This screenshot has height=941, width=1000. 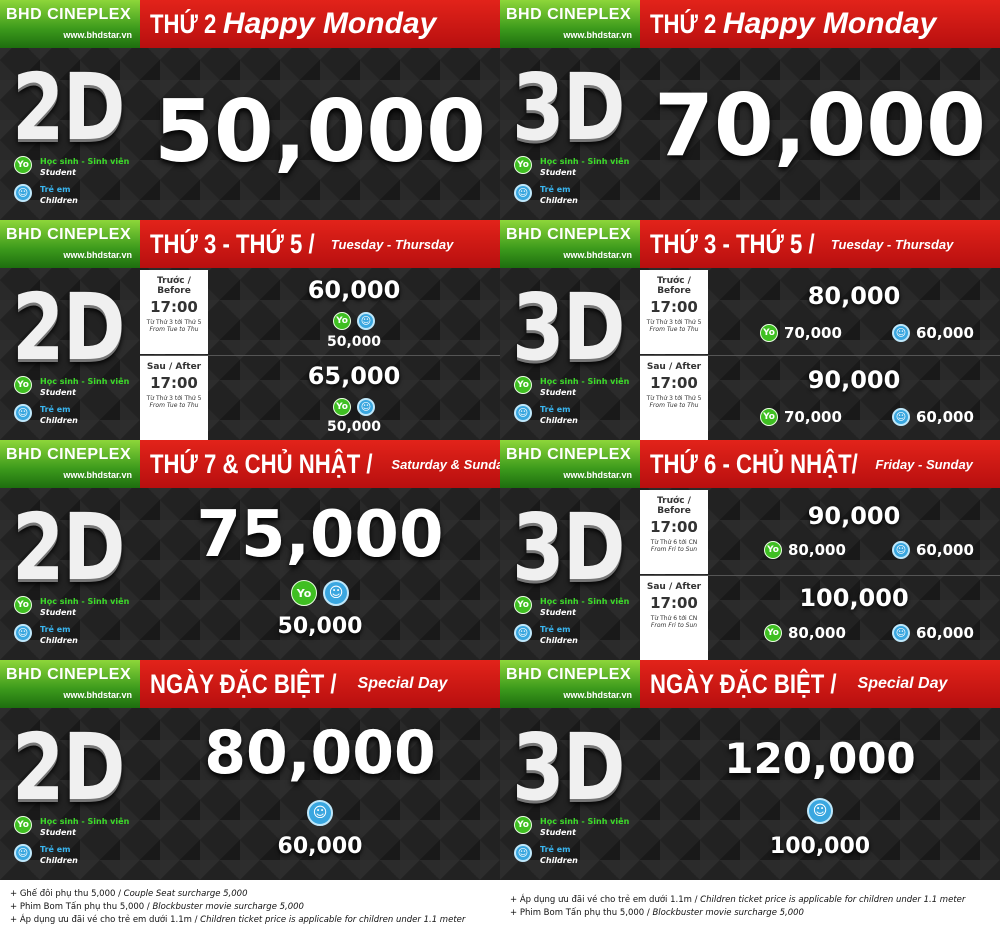 What do you see at coordinates (68, 767) in the screenshot?
I see `format-label: 2D` at bounding box center [68, 767].